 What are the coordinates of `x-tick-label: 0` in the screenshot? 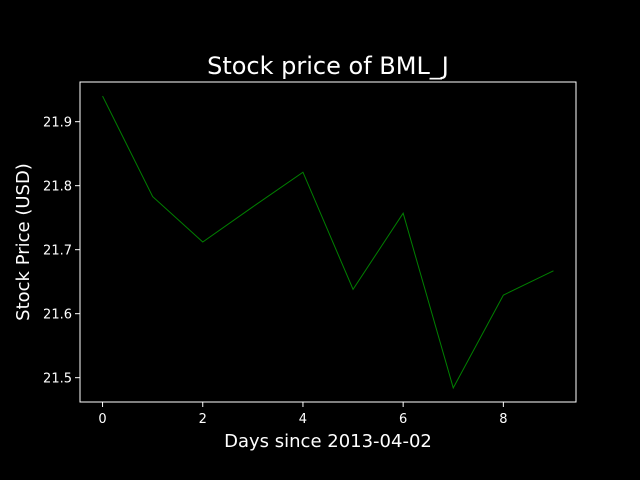 It's located at (102, 419).